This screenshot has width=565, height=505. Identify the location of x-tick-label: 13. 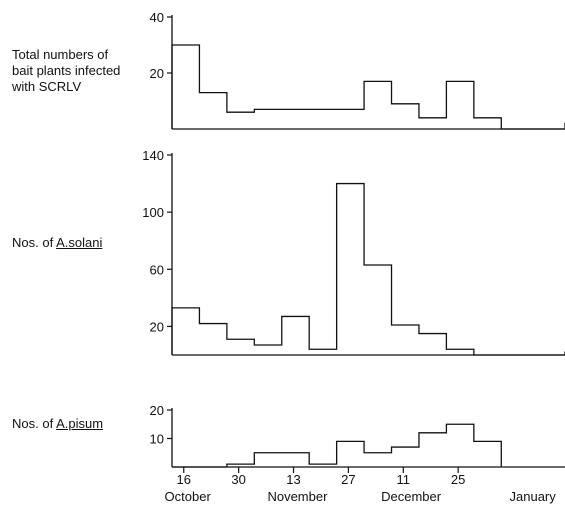
(293, 479).